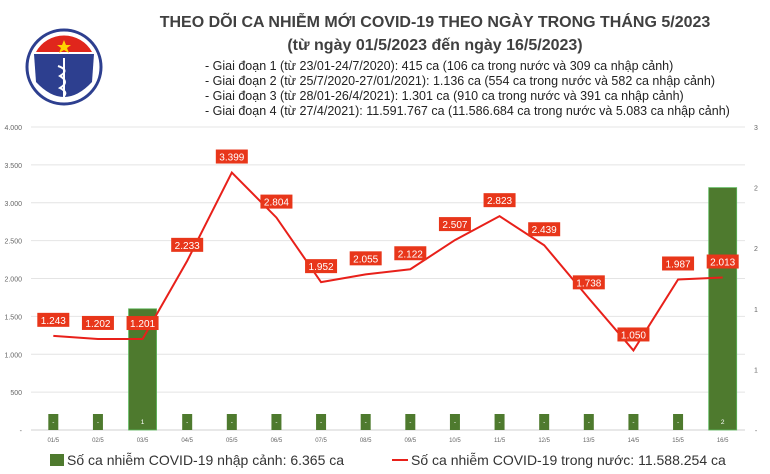 Image resolution: width=770 pixels, height=474 pixels. Describe the element at coordinates (366, 441) in the screenshot. I see `x-axis-tick-label: 08/5` at that location.